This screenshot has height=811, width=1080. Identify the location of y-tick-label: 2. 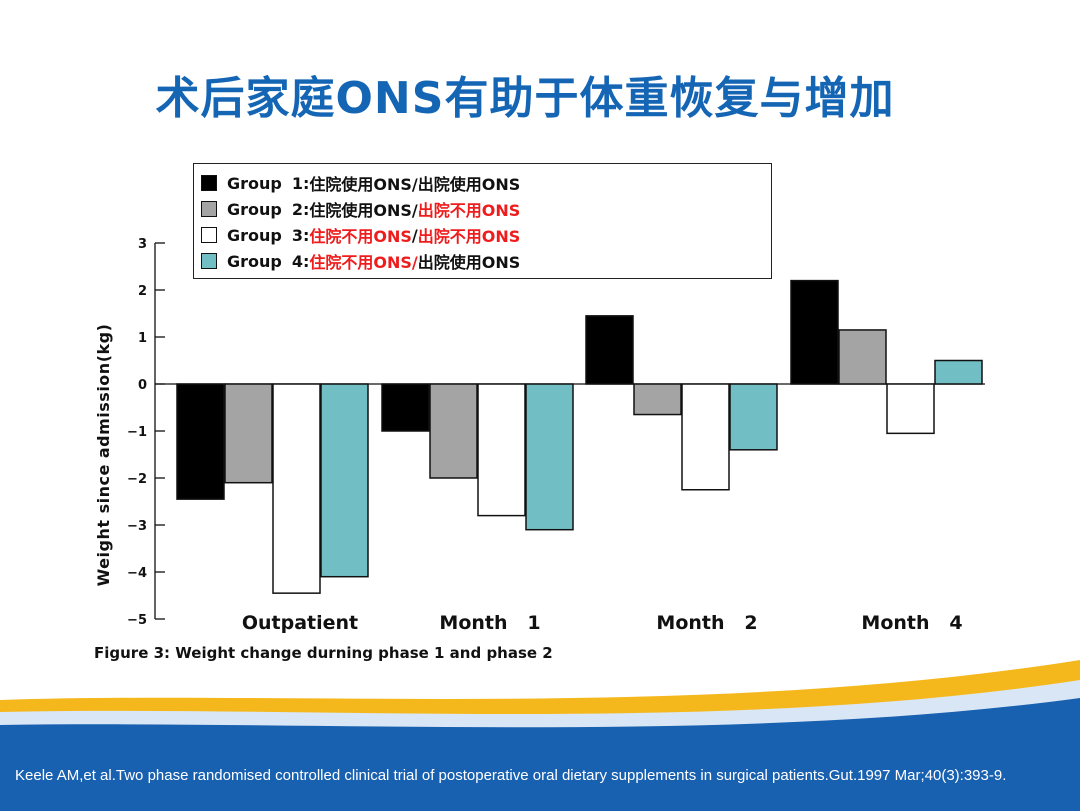
(142, 291).